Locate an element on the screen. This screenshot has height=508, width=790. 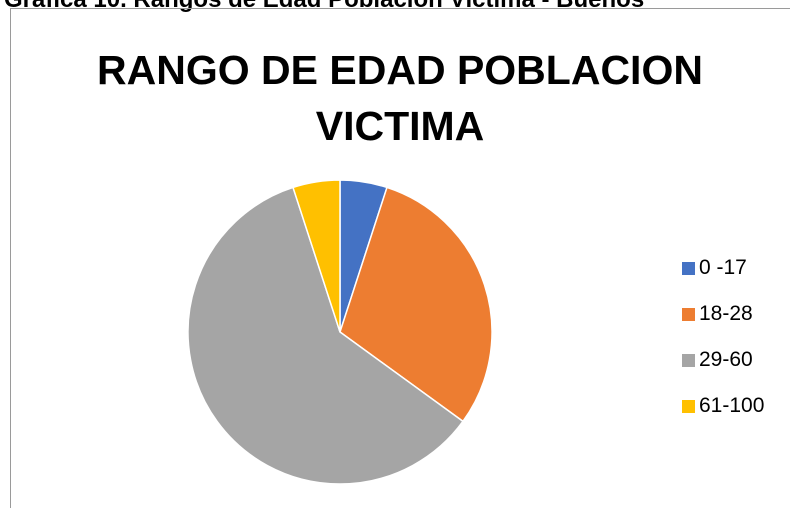
chart-title-line-1: RANGO DE EDAD POBLACION is located at coordinates (400, 70).